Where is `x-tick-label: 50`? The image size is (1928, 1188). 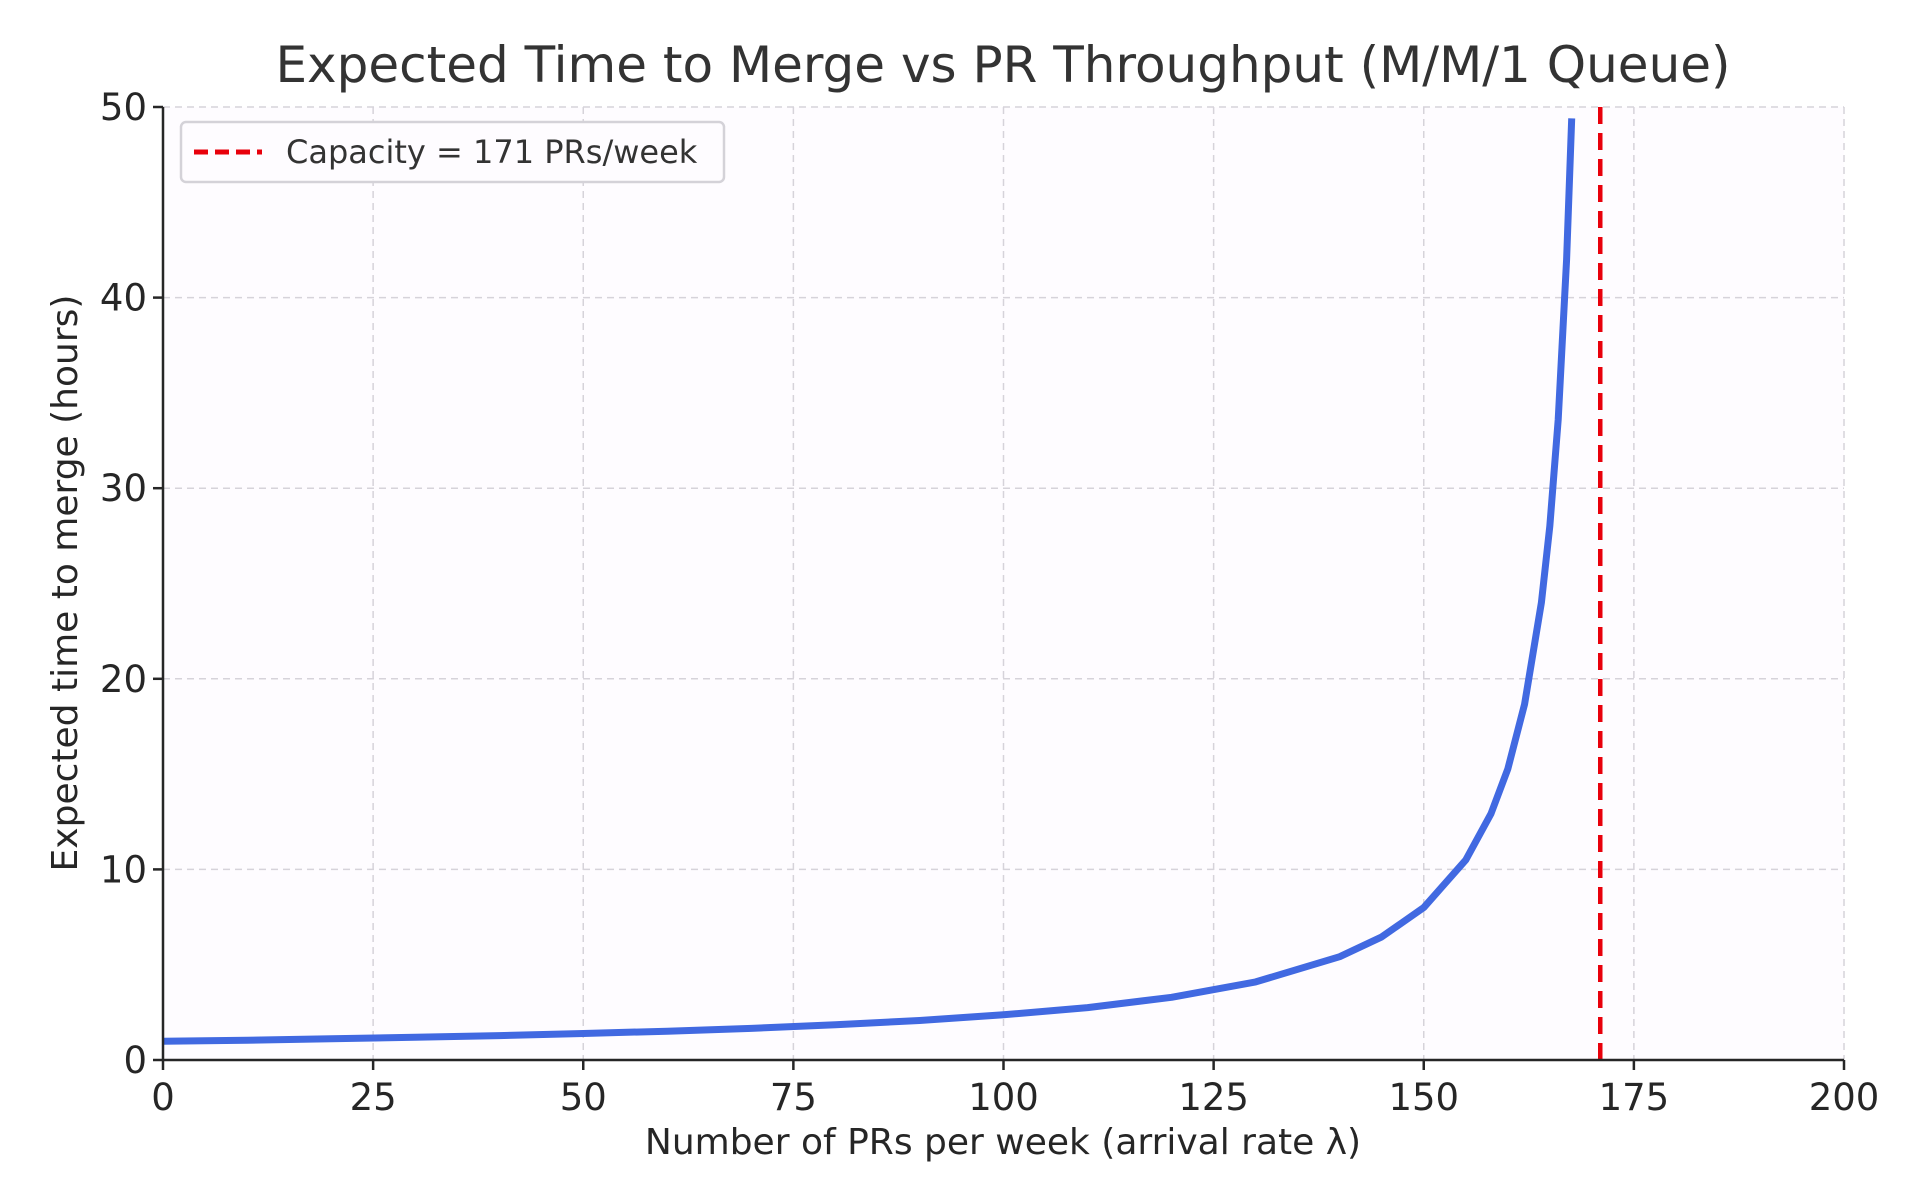
x-tick-label: 50 is located at coordinates (583, 1097).